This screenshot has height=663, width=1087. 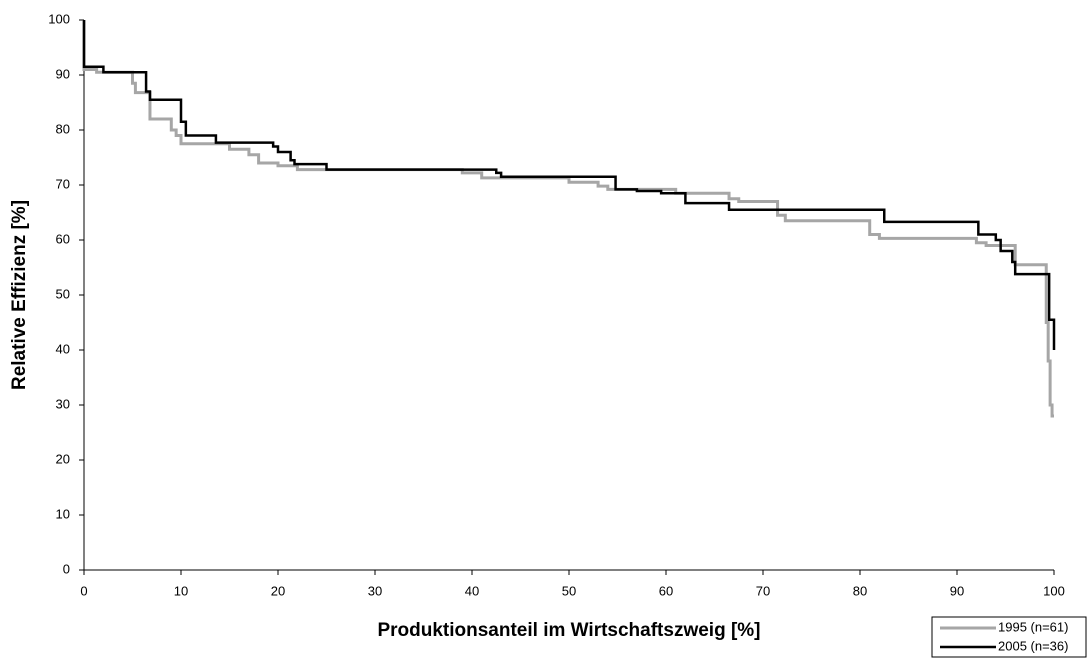 What do you see at coordinates (1033, 626) in the screenshot?
I see `legend-label: 1995 (n=61)` at bounding box center [1033, 626].